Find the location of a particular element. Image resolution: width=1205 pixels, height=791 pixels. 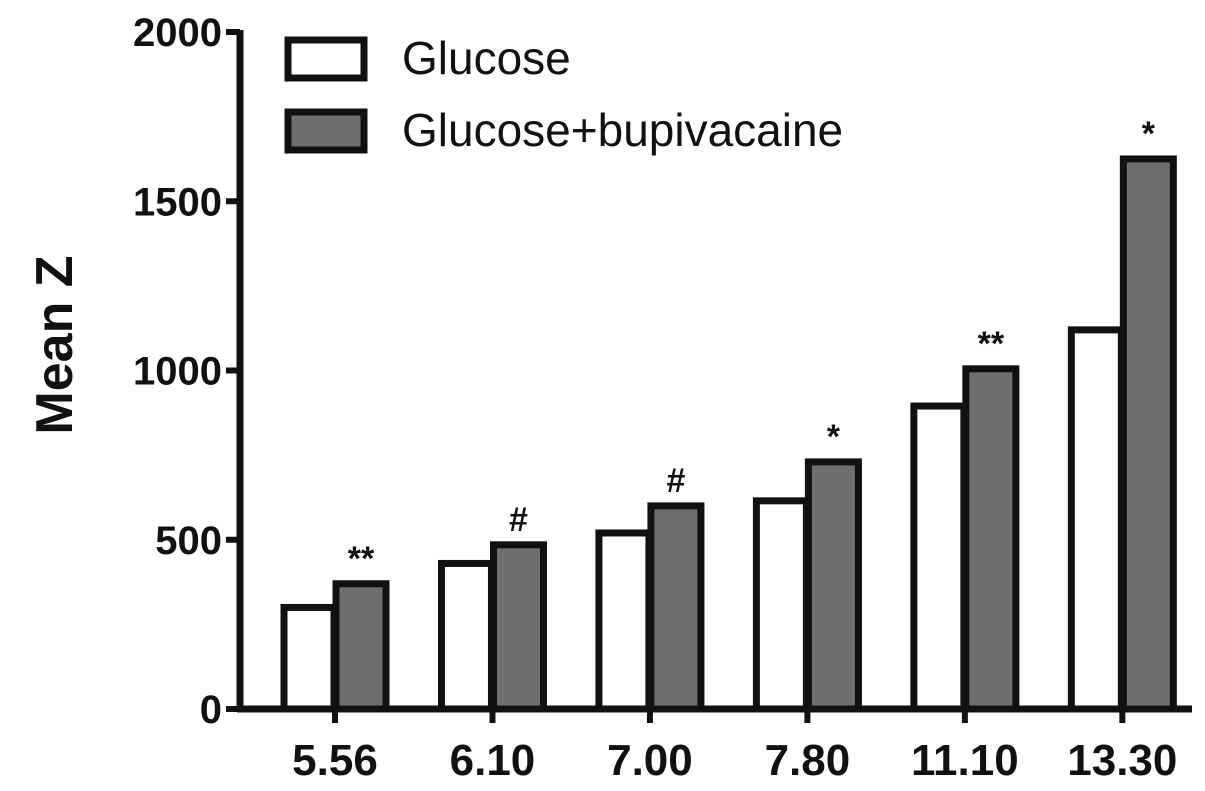

x-tick-label: 7.00 is located at coordinates (650, 760).